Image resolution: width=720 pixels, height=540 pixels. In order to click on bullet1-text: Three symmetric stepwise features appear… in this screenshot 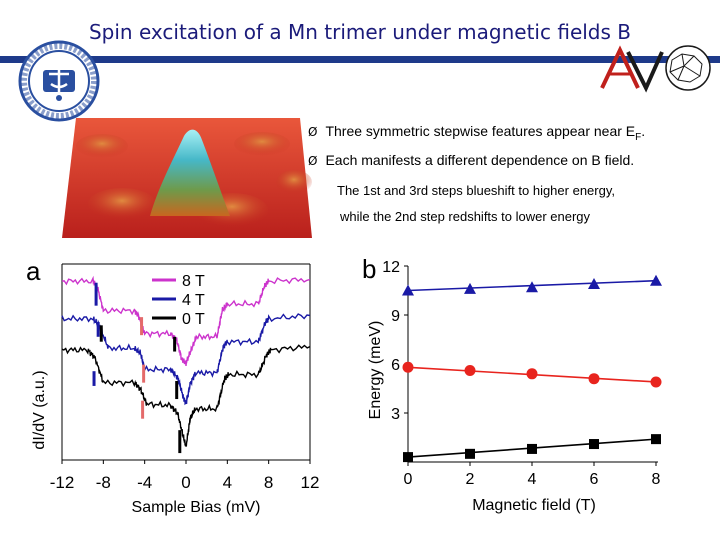, I will do `click(480, 131)`.